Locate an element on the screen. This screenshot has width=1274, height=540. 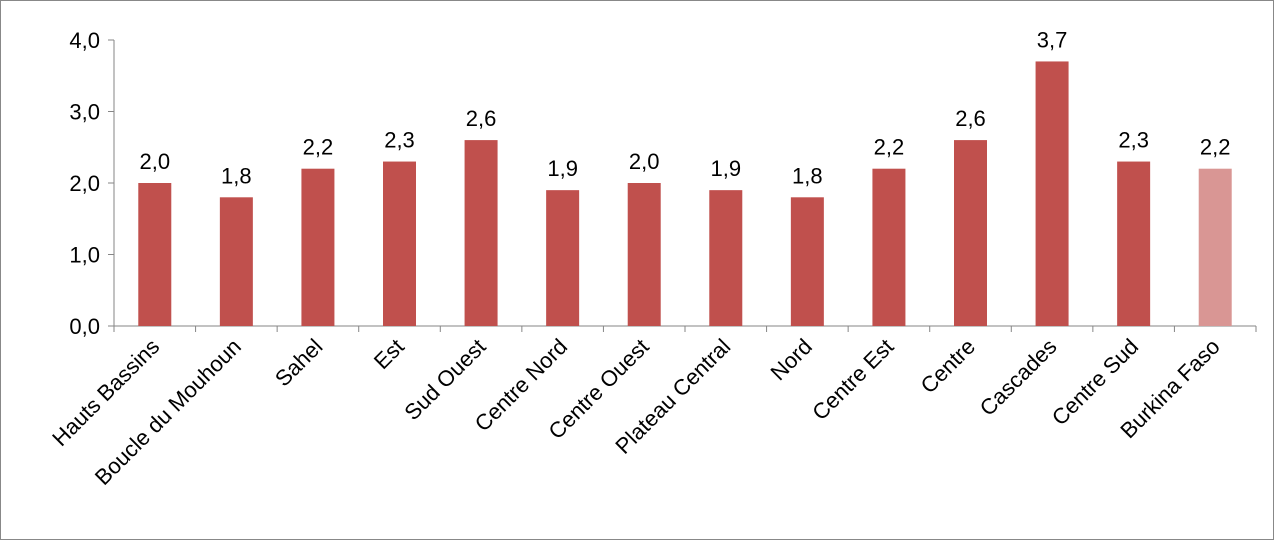
data-label: 3,7 is located at coordinates (1052, 39).